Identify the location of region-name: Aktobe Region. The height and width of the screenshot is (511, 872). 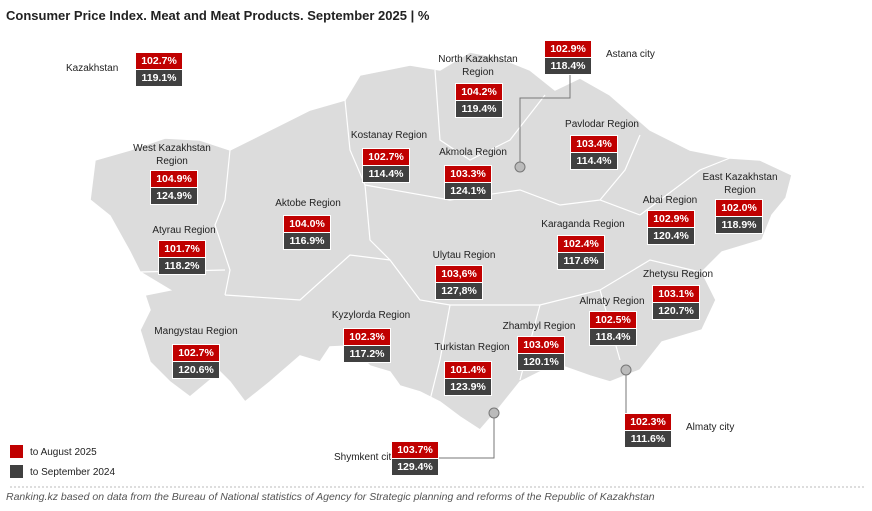
(308, 203).